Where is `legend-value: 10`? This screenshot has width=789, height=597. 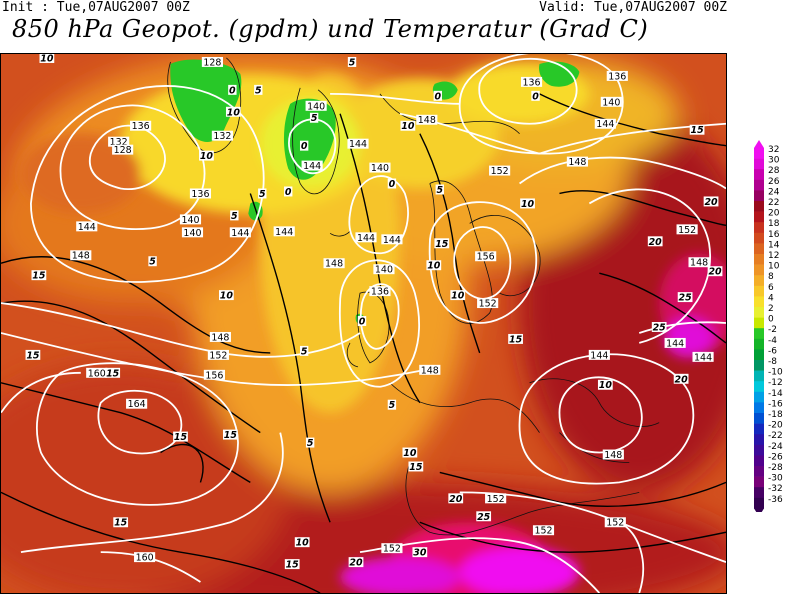 legend-value: 10 is located at coordinates (774, 267).